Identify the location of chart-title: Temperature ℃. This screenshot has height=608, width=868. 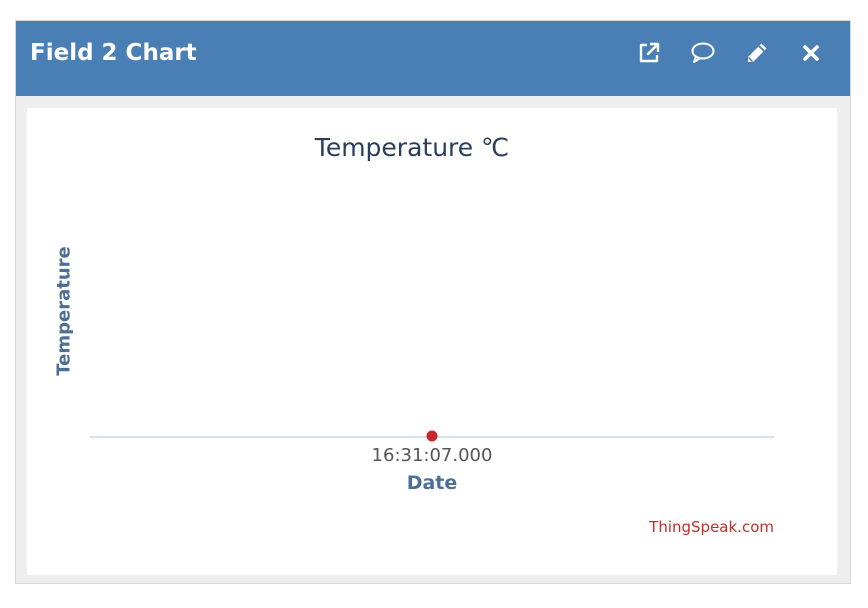
(412, 147).